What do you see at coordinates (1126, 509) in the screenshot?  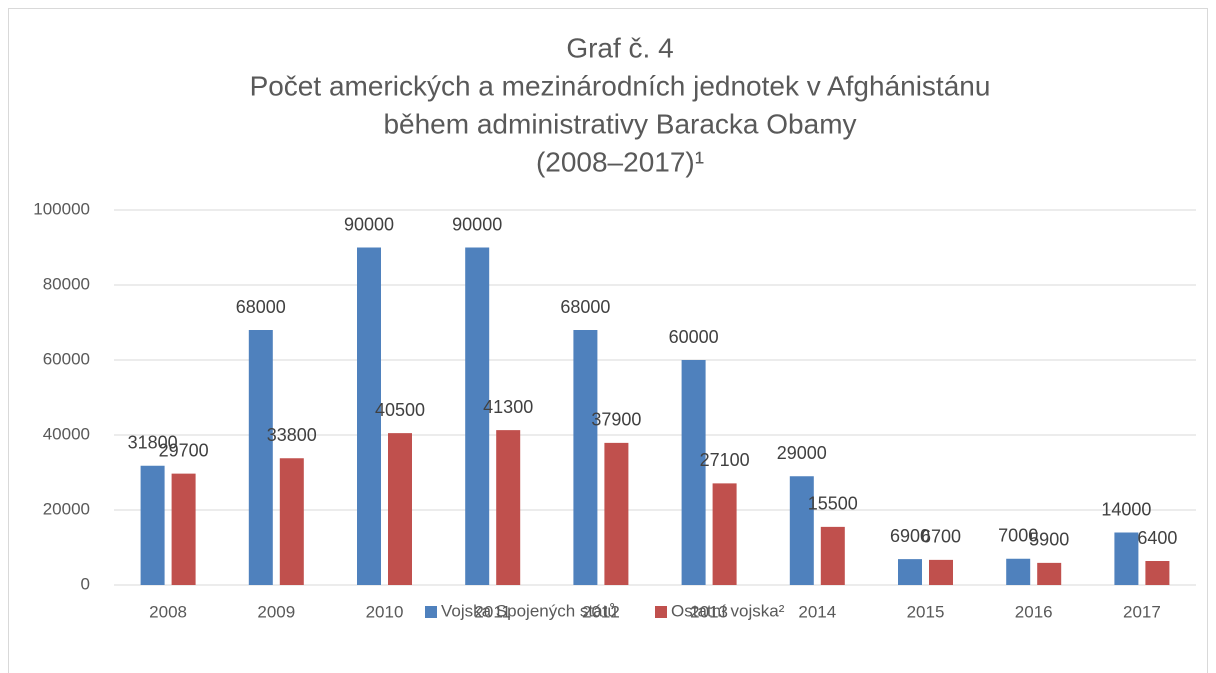 I see `data-label: 14000` at bounding box center [1126, 509].